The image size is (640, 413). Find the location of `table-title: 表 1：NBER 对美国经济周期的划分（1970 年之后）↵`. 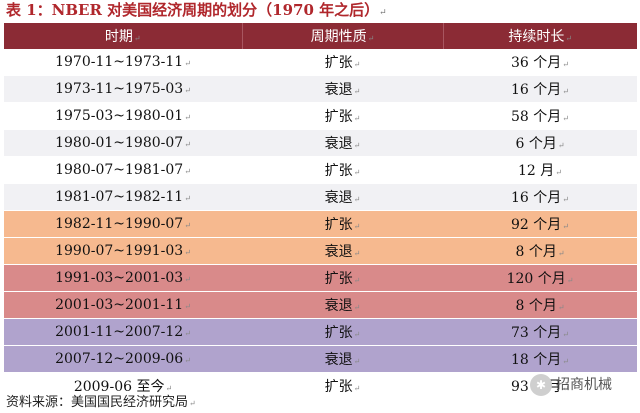

table-title: 表 1：NBER 对美国经济周期的划分（1970 年之后）↵ is located at coordinates (196, 10).